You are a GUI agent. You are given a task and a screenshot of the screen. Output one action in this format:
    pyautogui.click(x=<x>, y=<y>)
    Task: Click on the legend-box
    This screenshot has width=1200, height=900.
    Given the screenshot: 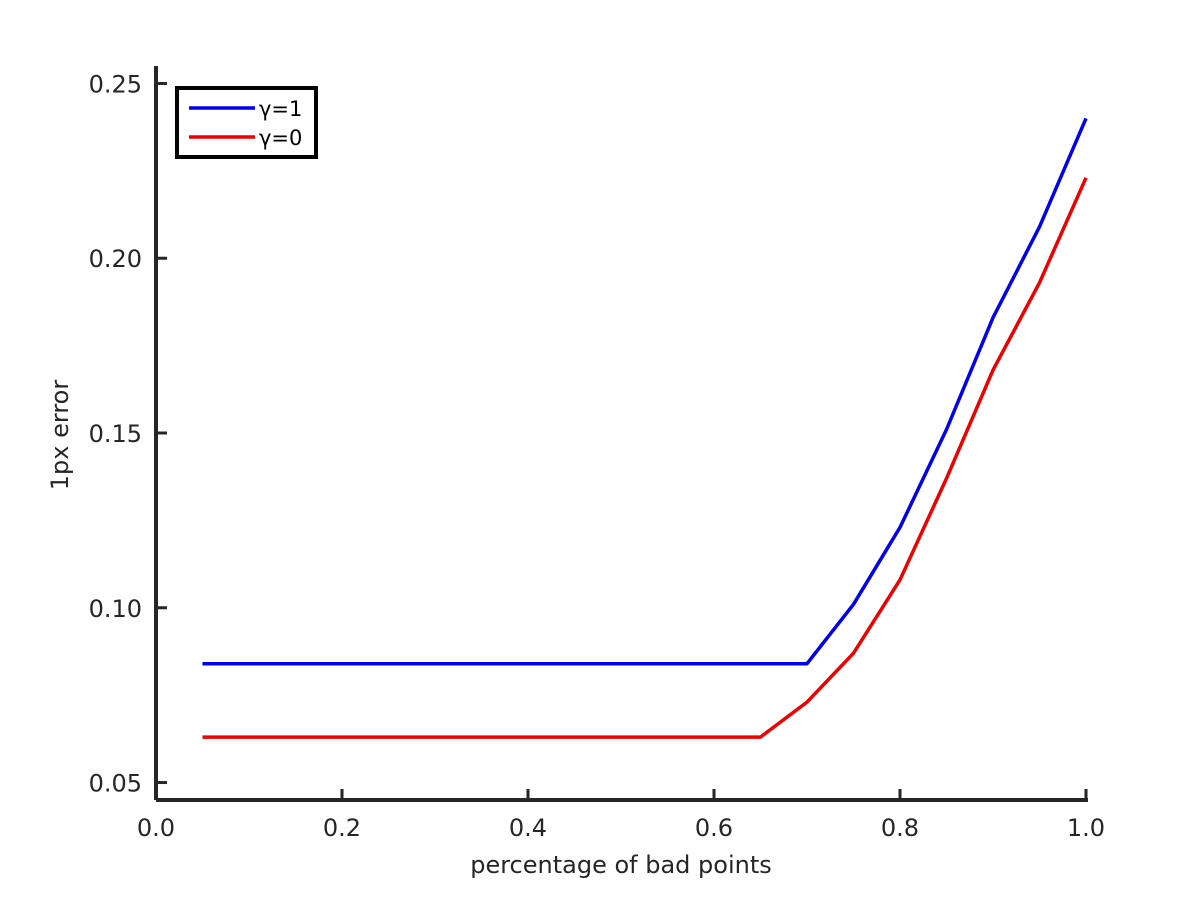 What is the action you would take?
    pyautogui.click(x=246, y=122)
    